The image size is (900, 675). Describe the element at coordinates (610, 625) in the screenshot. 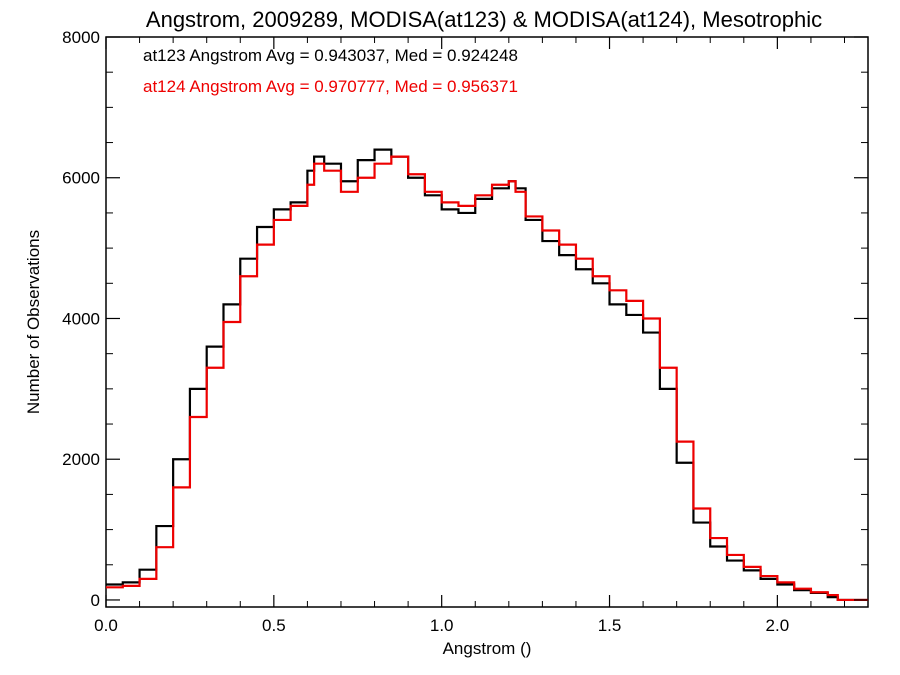

I see `x-tick-label: 1.5` at that location.